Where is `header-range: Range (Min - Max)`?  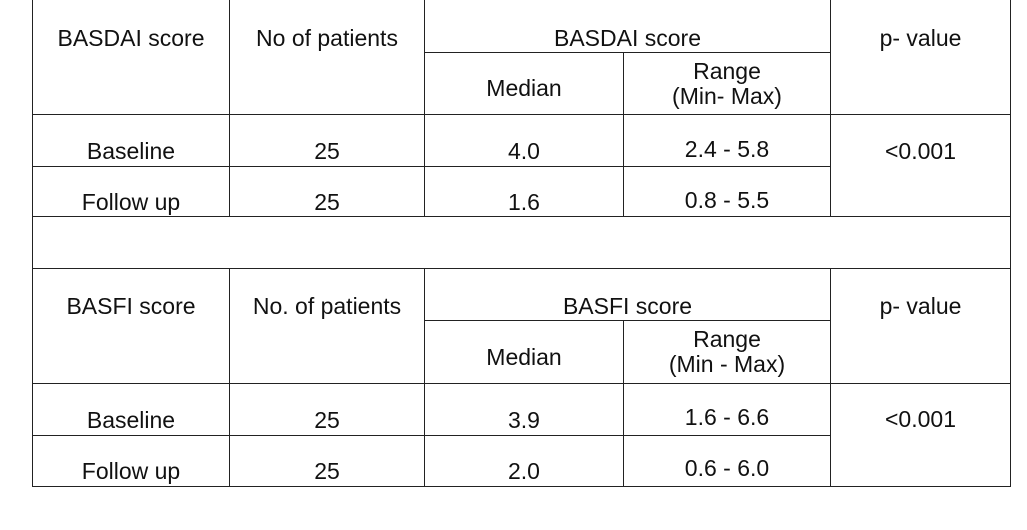
header-range: Range (Min - Max) is located at coordinates (727, 352).